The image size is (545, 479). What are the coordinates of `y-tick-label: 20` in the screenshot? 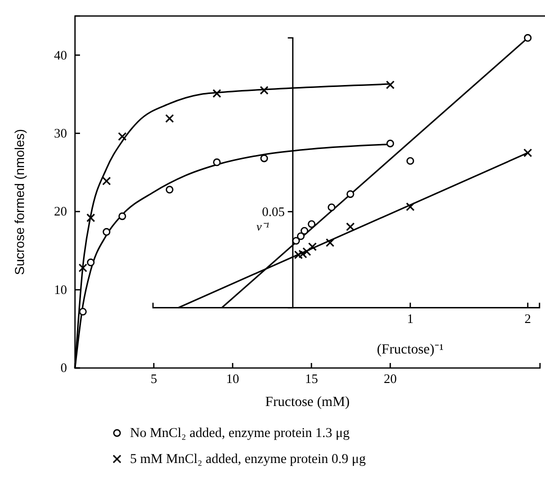 It's located at (60, 211).